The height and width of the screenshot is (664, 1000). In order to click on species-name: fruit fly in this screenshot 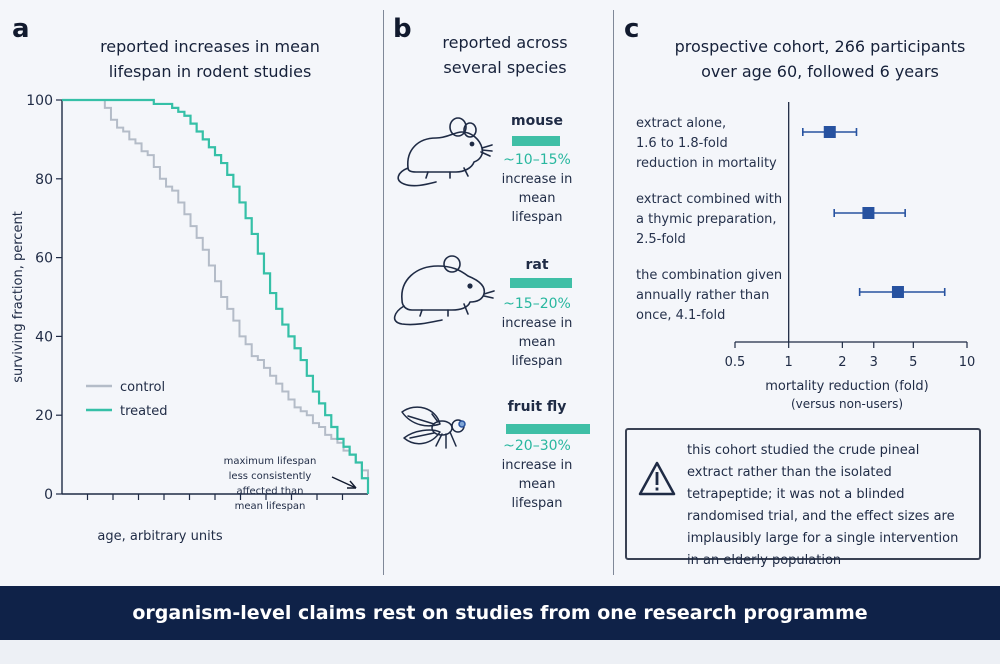, I will do `click(537, 407)`.